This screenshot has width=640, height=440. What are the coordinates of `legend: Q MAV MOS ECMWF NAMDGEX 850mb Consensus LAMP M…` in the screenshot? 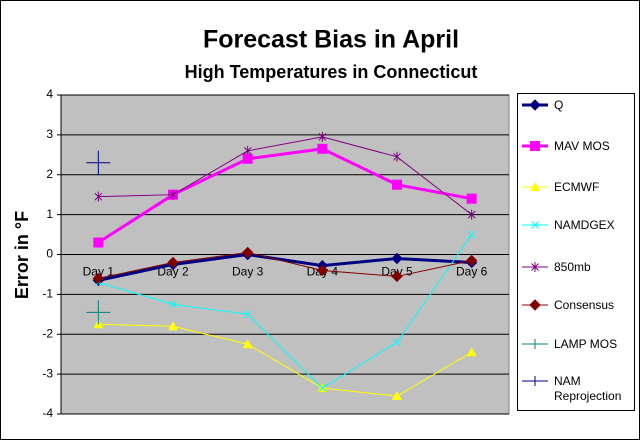 It's located at (576, 252).